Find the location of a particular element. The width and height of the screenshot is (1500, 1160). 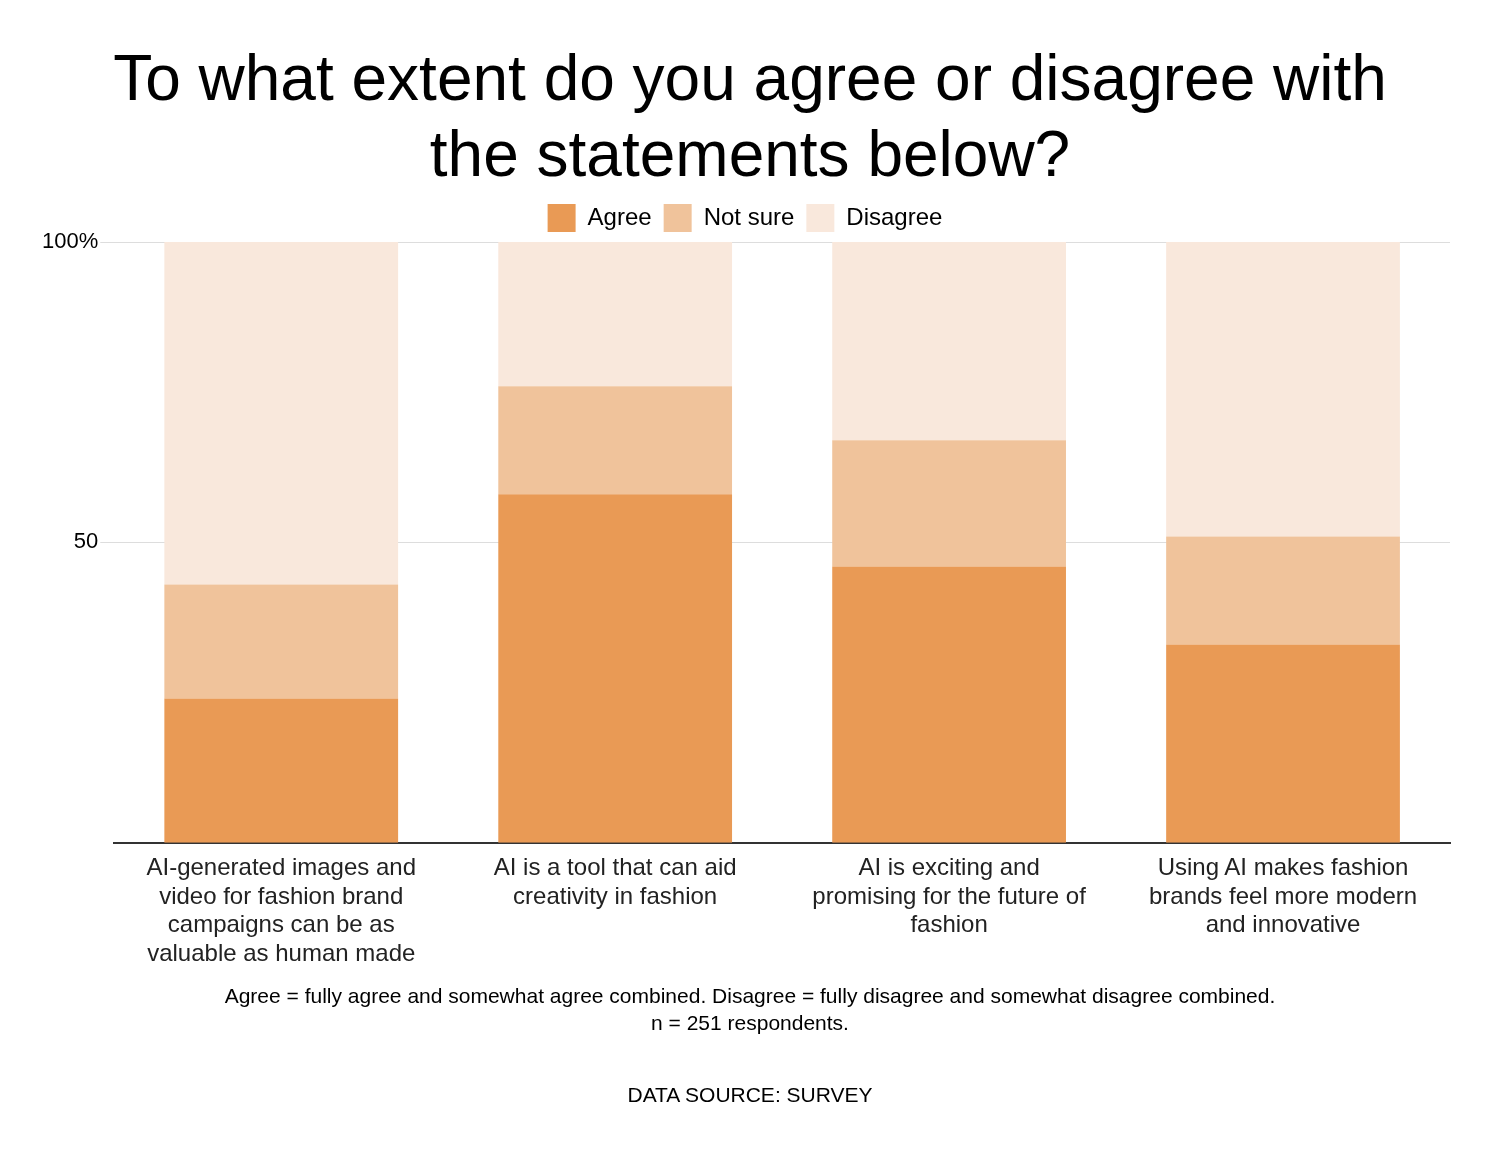

legend-label: Agree is located at coordinates (619, 216).